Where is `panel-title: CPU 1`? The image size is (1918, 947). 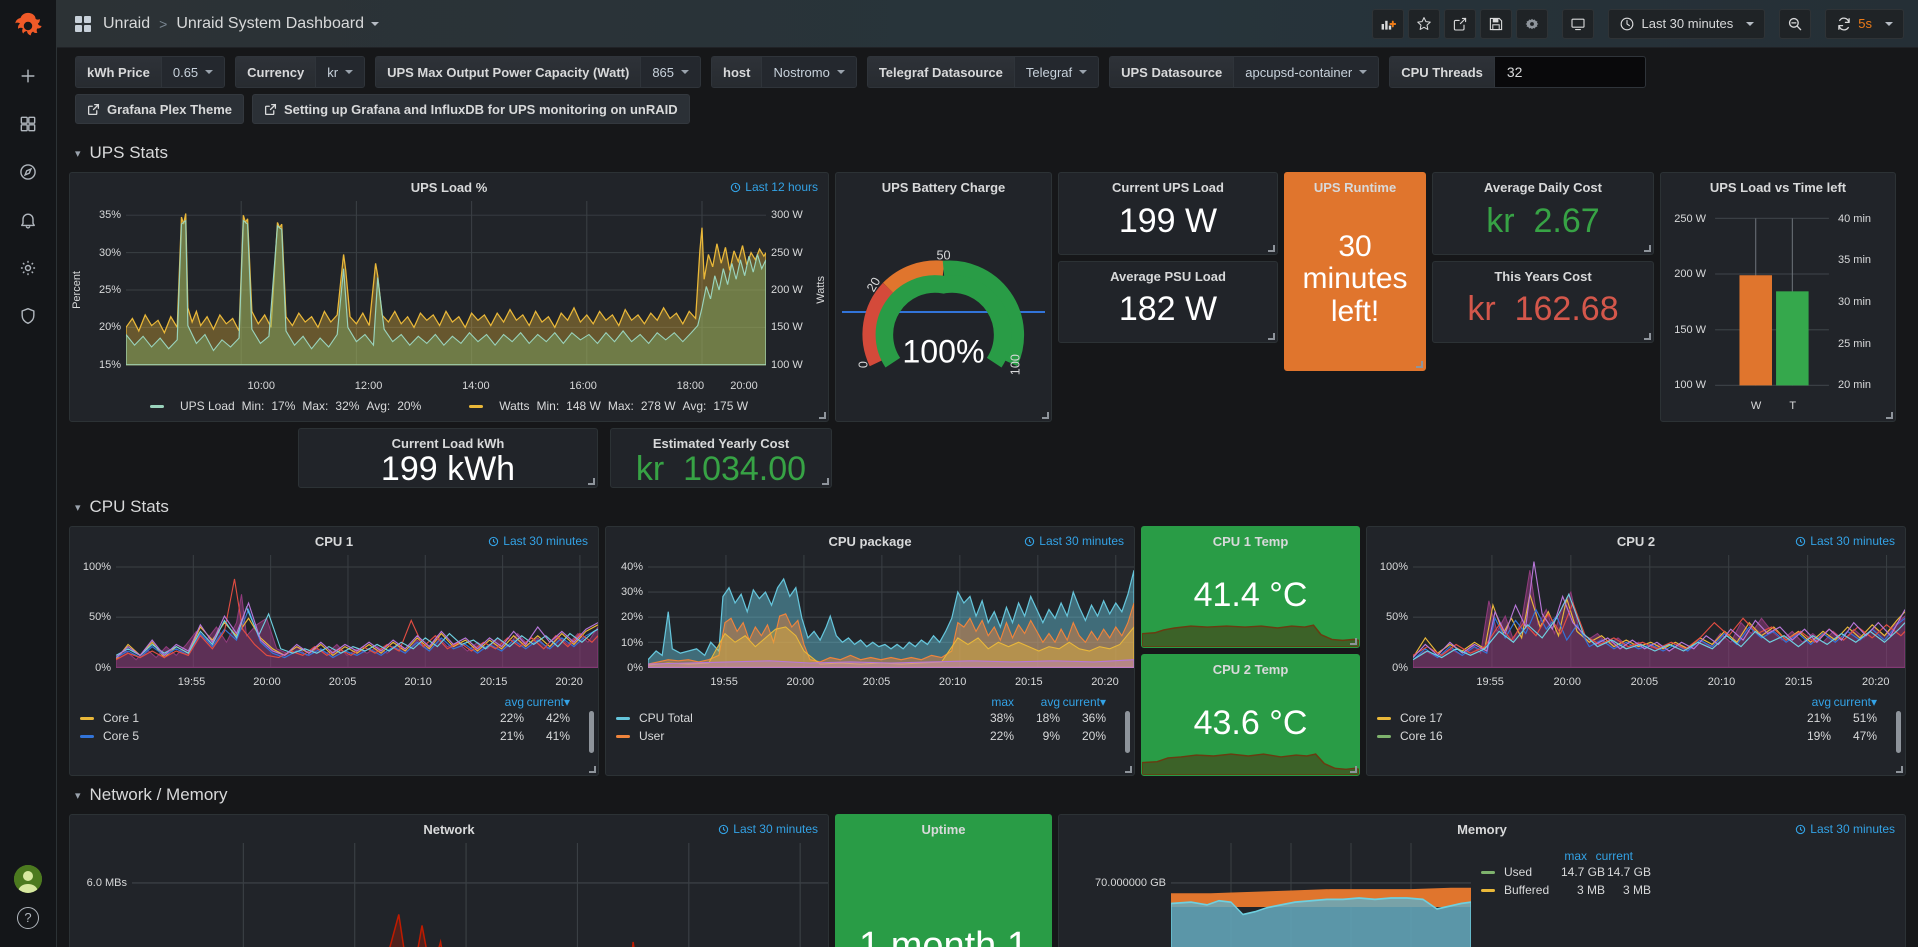
panel-title: CPU 1 is located at coordinates (334, 541).